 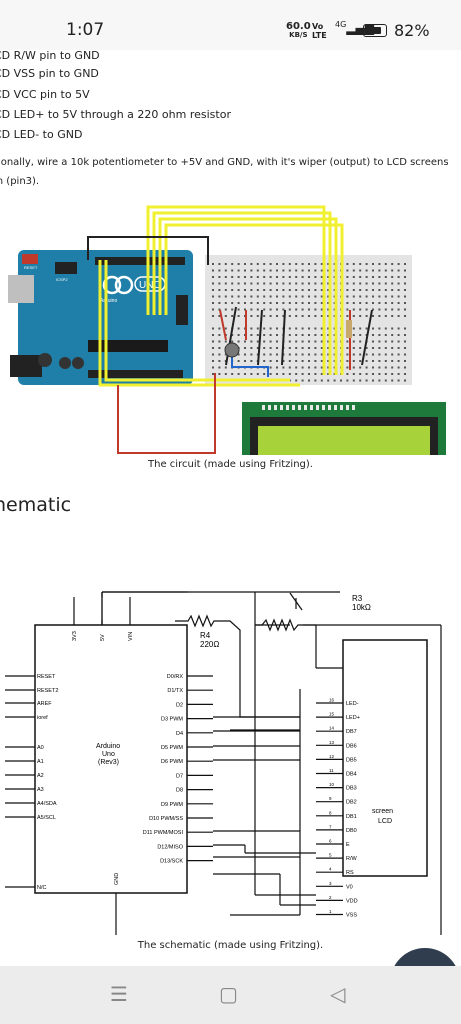 I want to click on r4-value: 220Ω, so click(x=209, y=644).